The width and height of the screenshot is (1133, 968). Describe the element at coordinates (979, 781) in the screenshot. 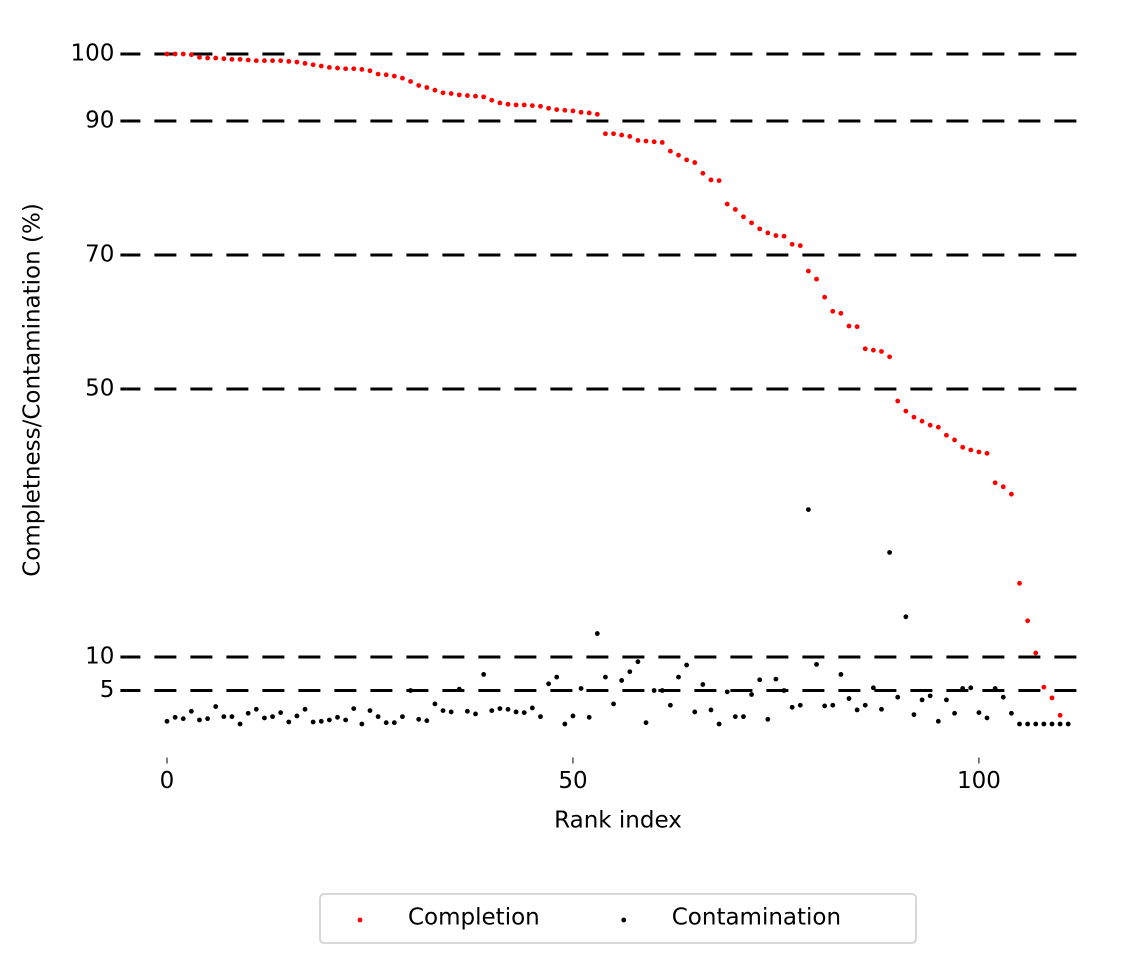

I see `x-tick-label: 100` at that location.